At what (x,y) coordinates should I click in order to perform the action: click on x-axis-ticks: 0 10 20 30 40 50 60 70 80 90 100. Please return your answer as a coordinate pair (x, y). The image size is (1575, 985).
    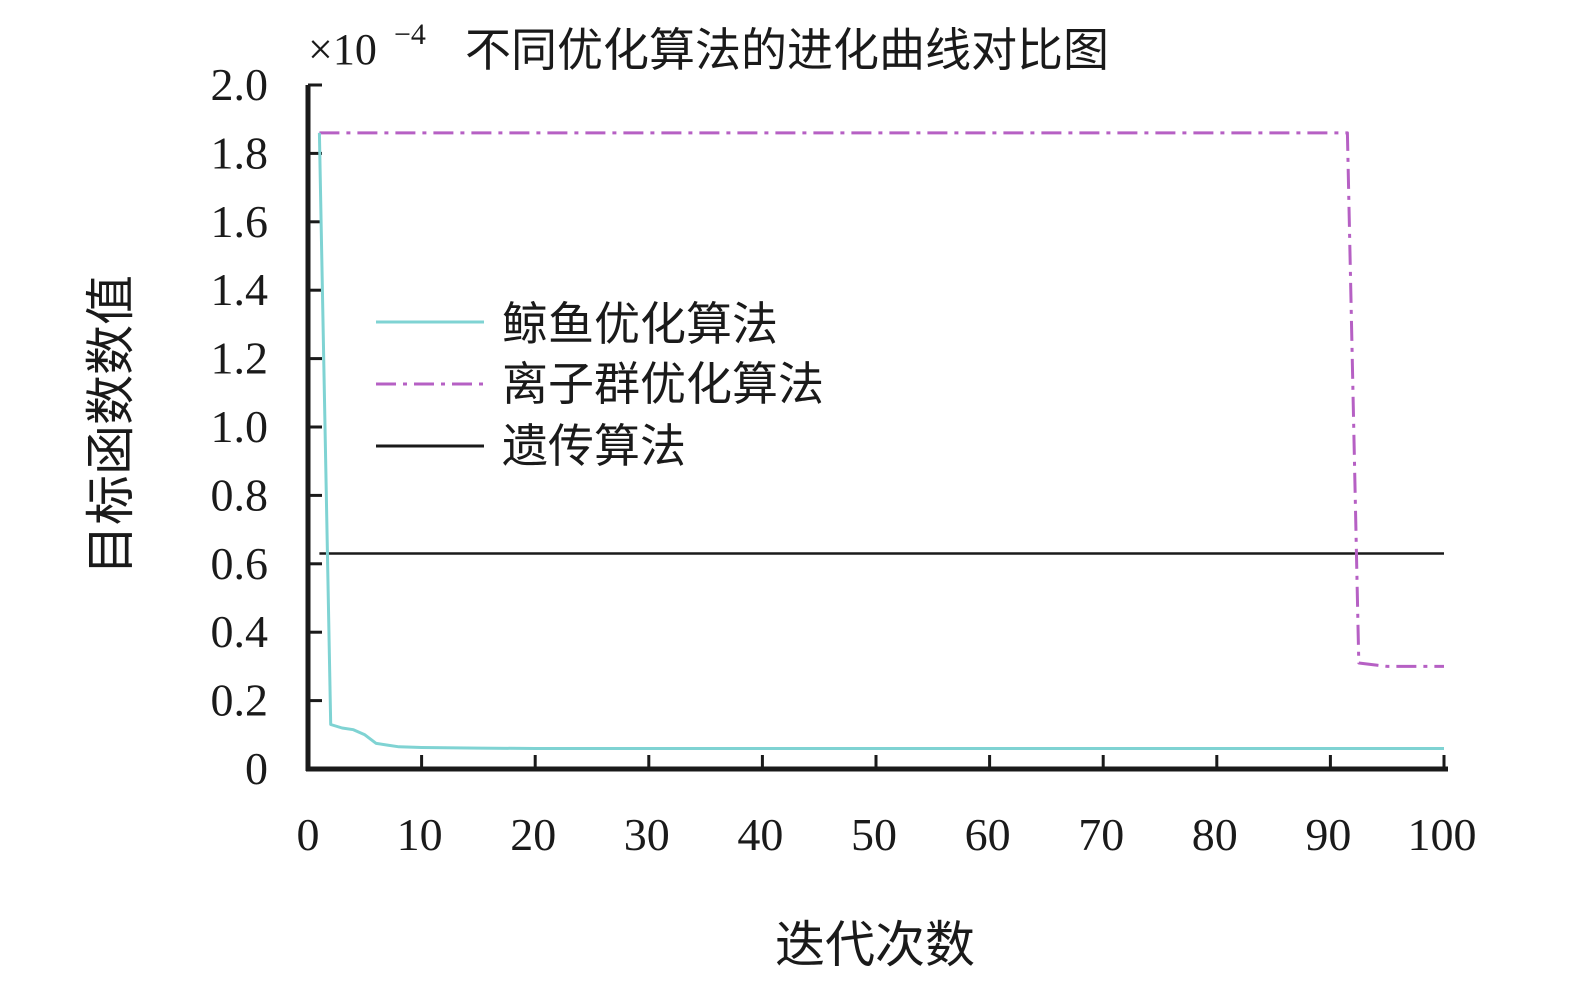
    Looking at the image, I should click on (887, 807).